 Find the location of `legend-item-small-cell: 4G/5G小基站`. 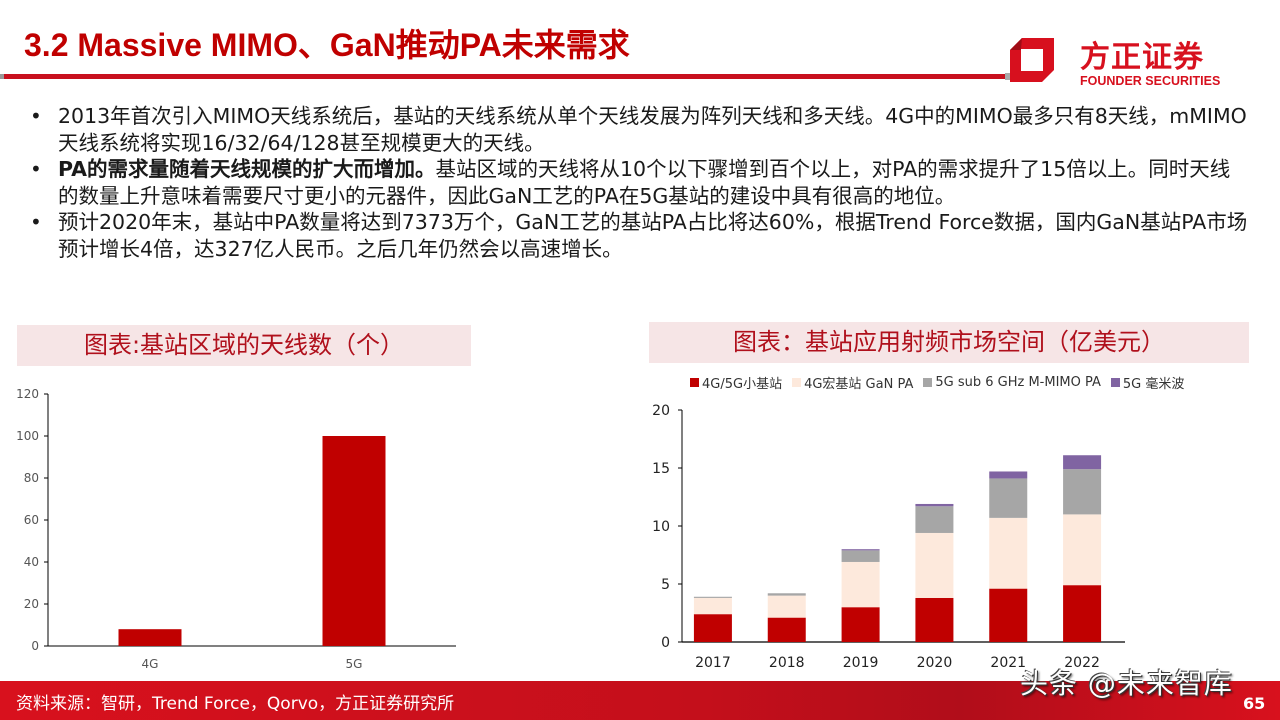

legend-item-small-cell: 4G/5G小基站 is located at coordinates (736, 382).